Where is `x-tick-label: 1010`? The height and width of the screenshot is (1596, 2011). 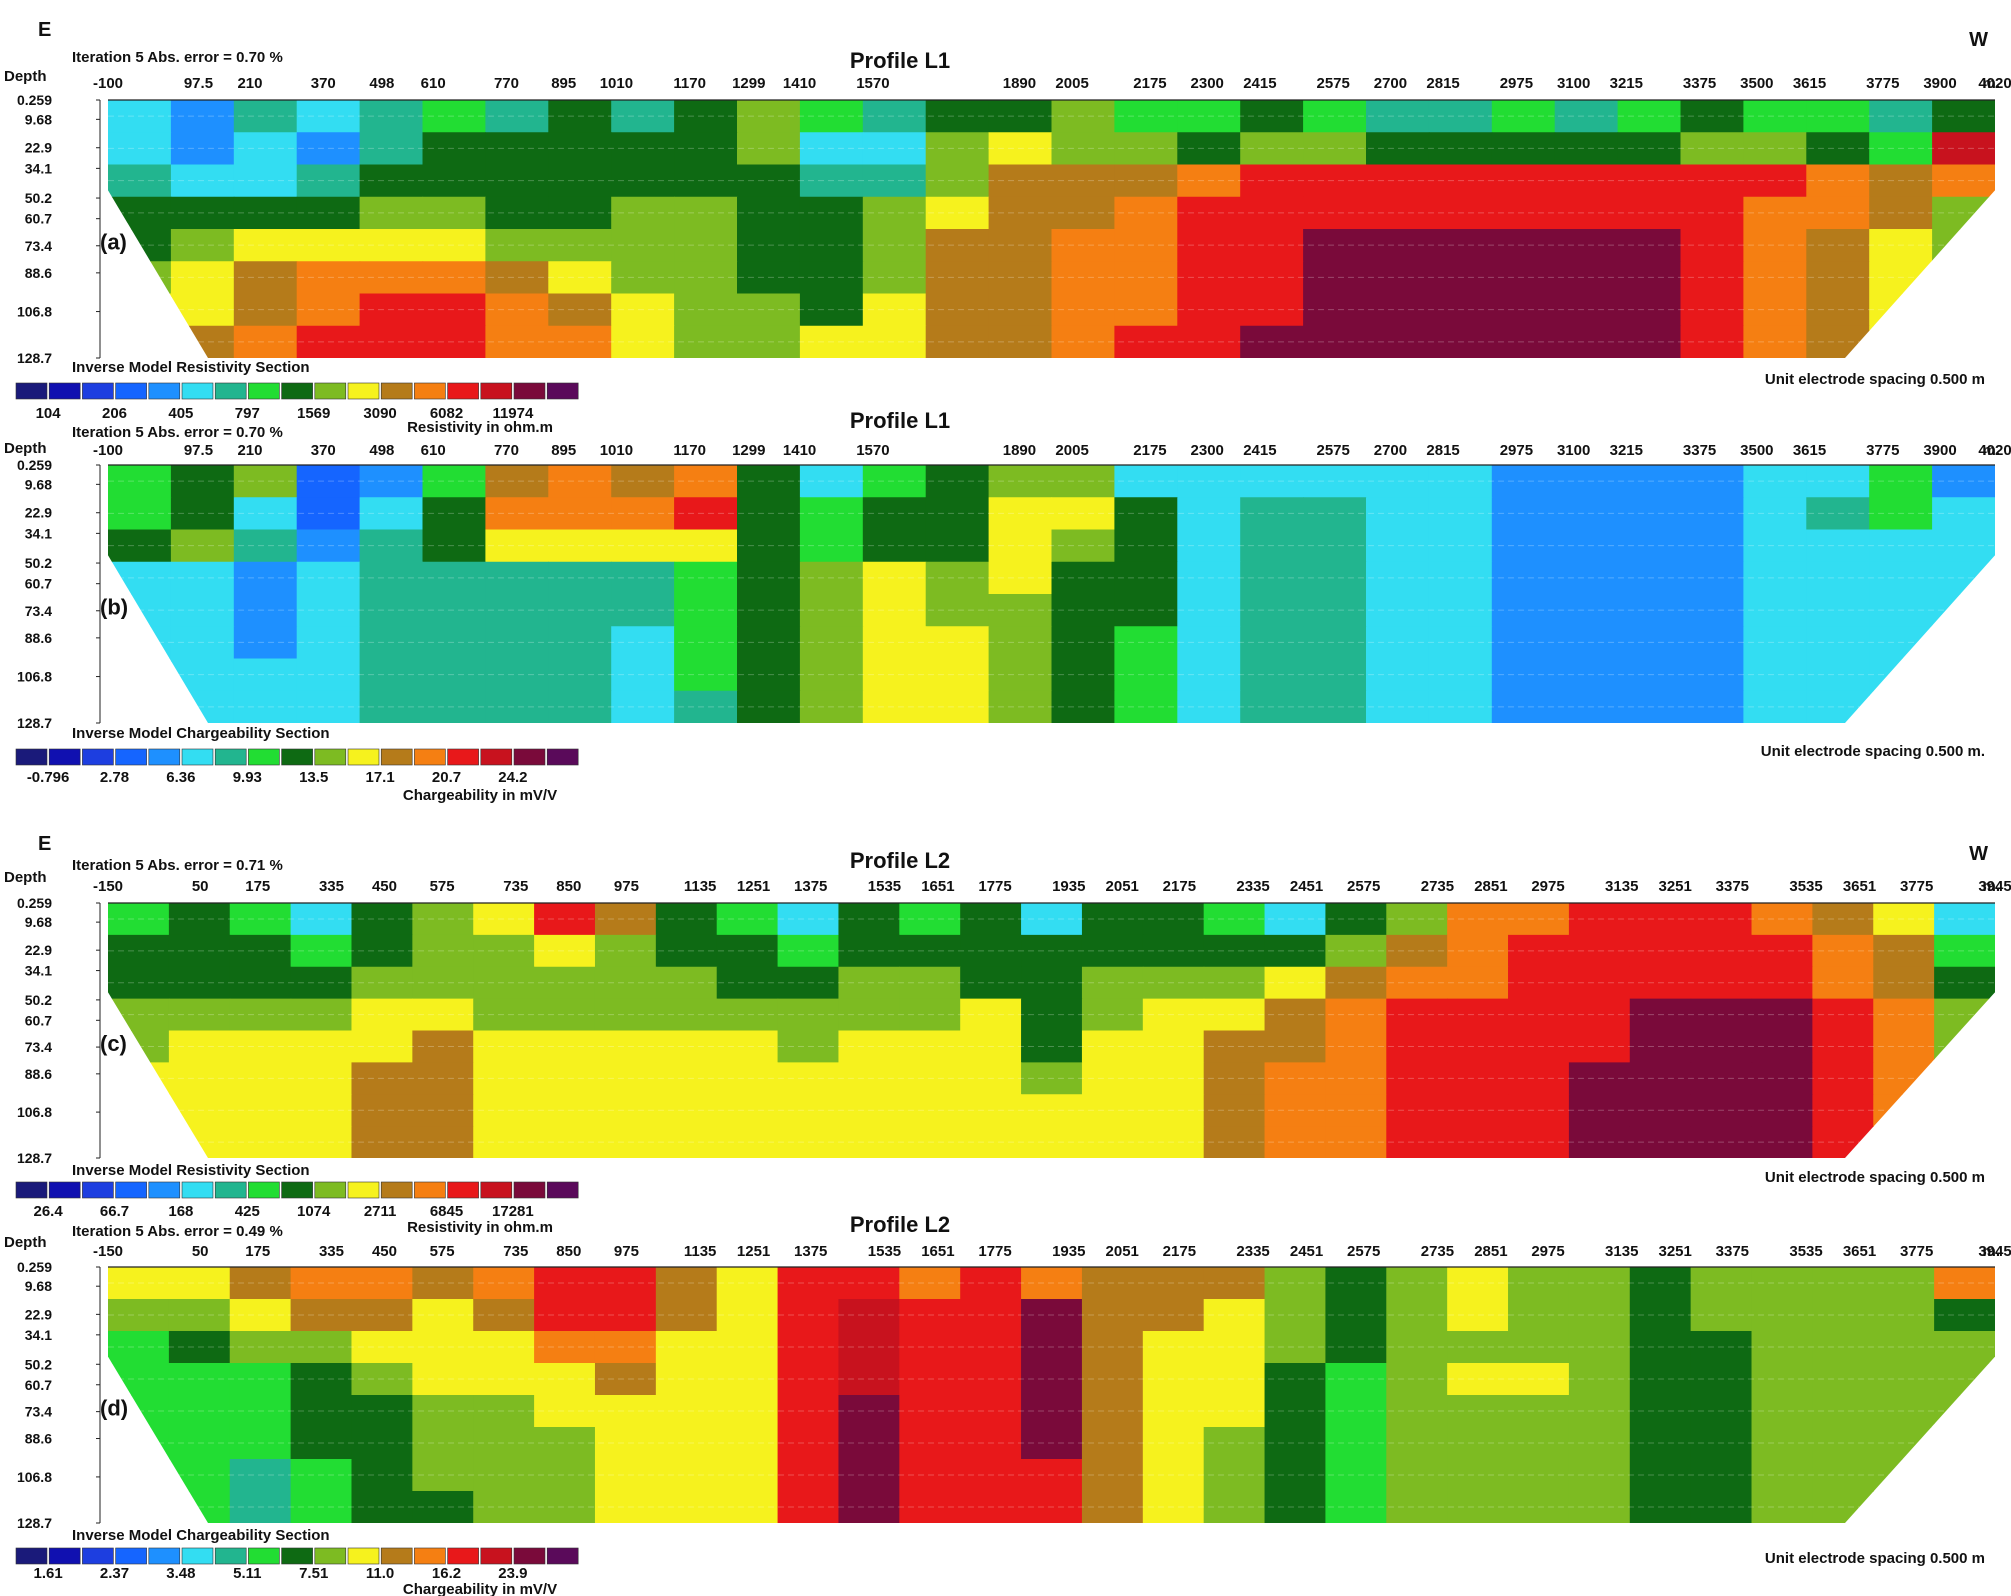
x-tick-label: 1010 is located at coordinates (616, 450).